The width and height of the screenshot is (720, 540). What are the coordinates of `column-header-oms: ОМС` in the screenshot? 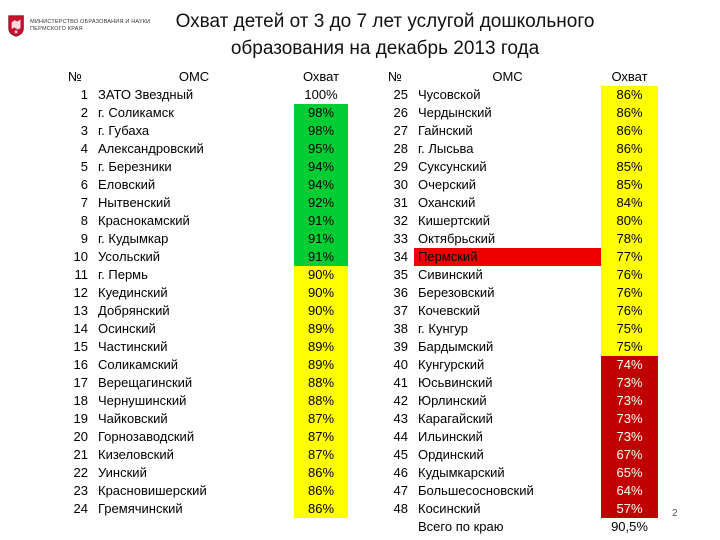 It's located at (194, 76).